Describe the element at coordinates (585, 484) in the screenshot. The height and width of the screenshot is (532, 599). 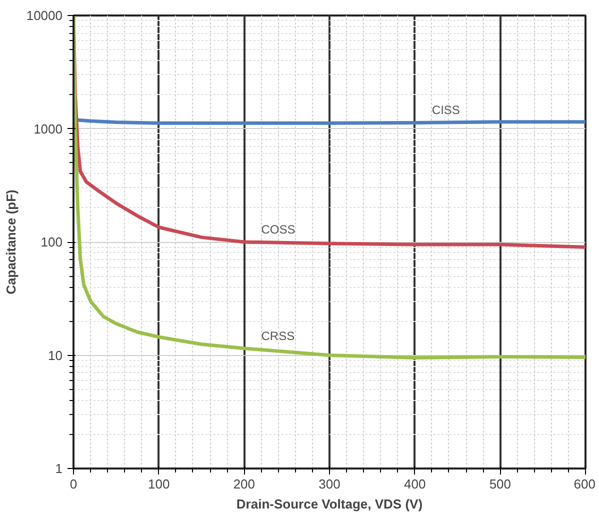
I see `x-tick-label: 600` at that location.